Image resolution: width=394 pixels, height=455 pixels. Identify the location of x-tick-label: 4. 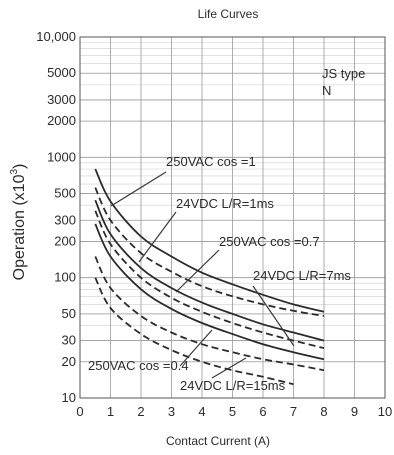
(201, 411).